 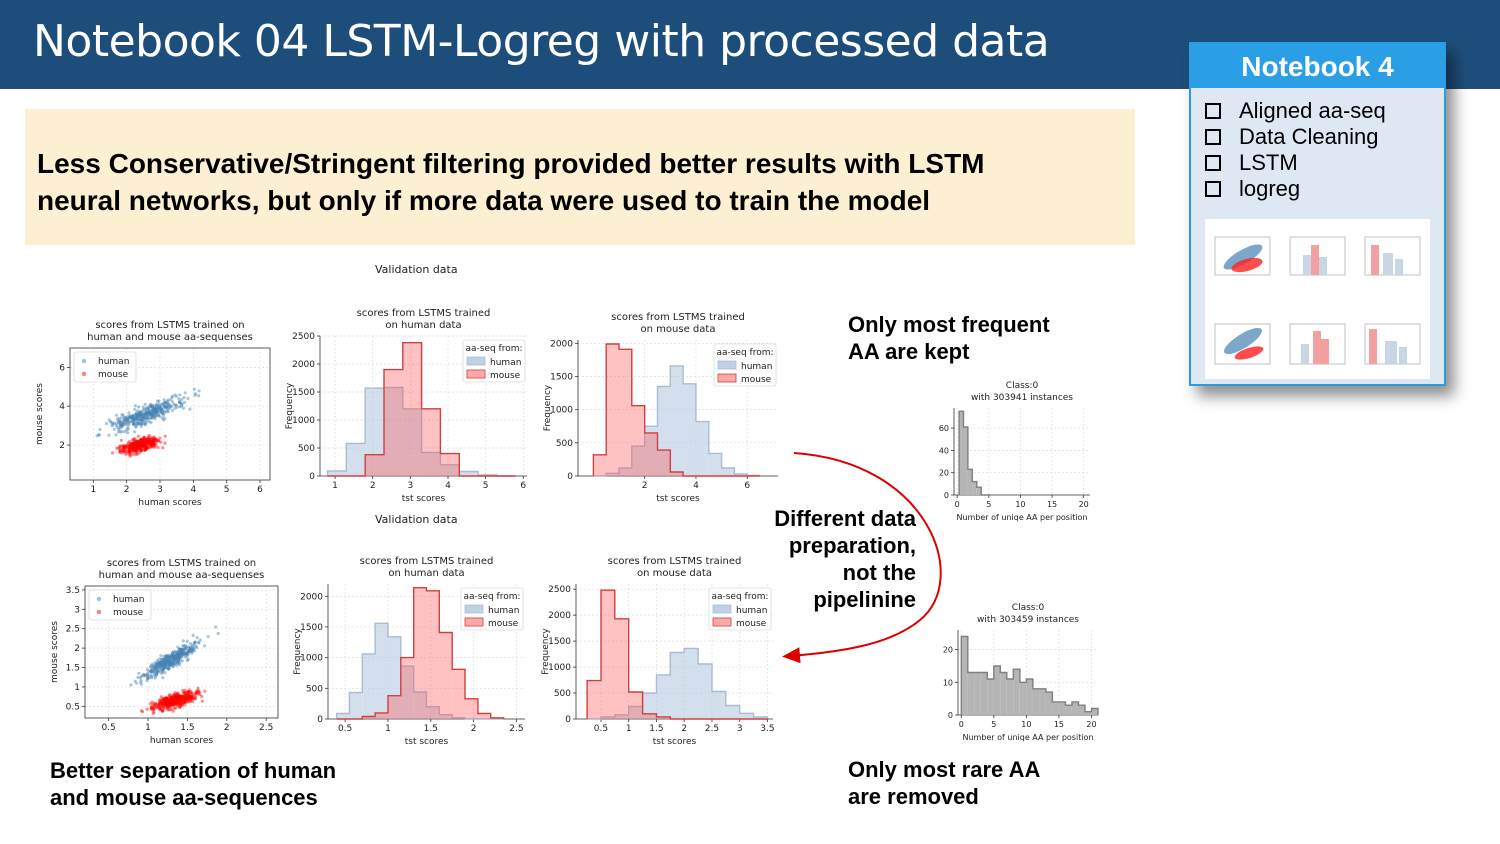 What do you see at coordinates (559, 590) in the screenshot?
I see `y-tick-label: 2500` at bounding box center [559, 590].